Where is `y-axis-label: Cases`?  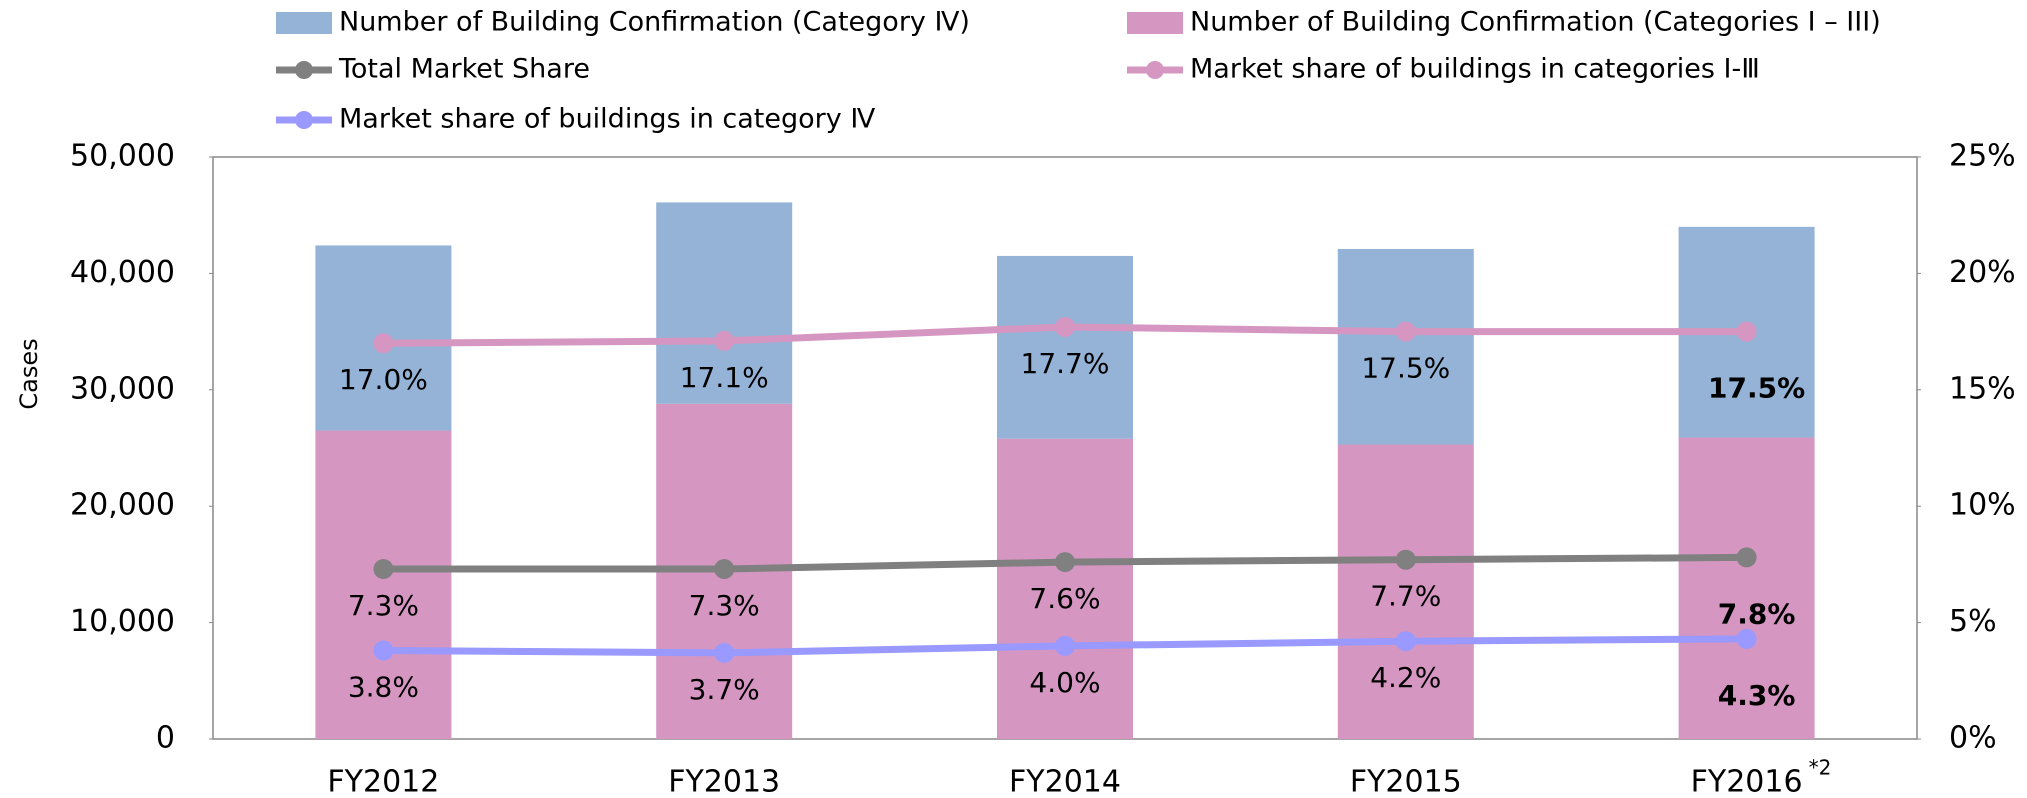
y-axis-label: Cases is located at coordinates (29, 373).